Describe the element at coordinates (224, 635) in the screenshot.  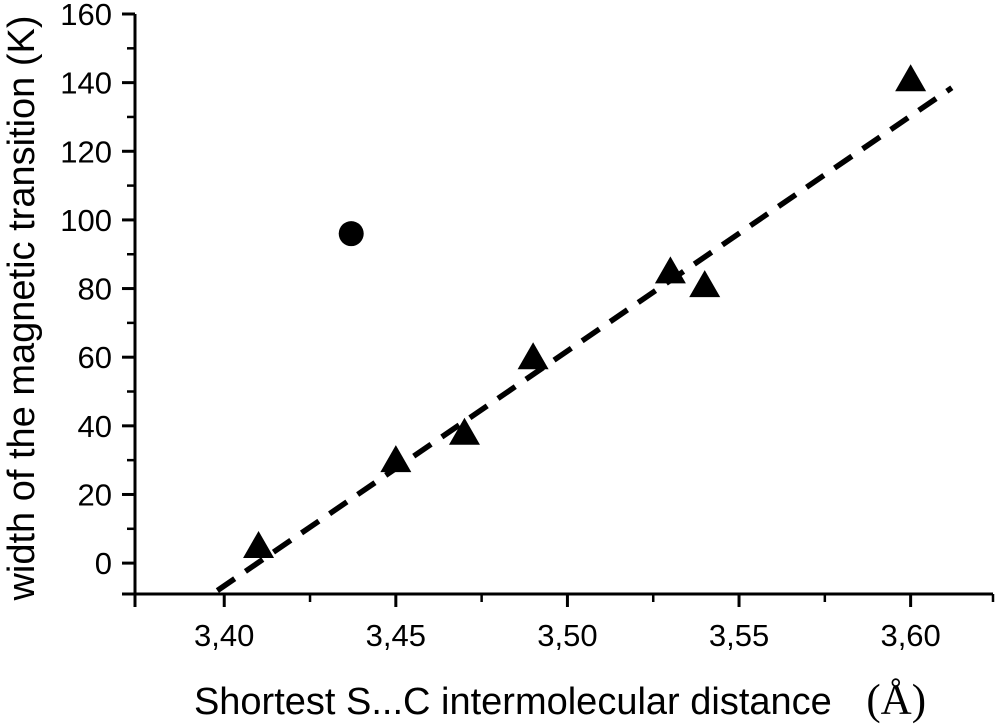
I see `x-tick-label: 3,40` at that location.